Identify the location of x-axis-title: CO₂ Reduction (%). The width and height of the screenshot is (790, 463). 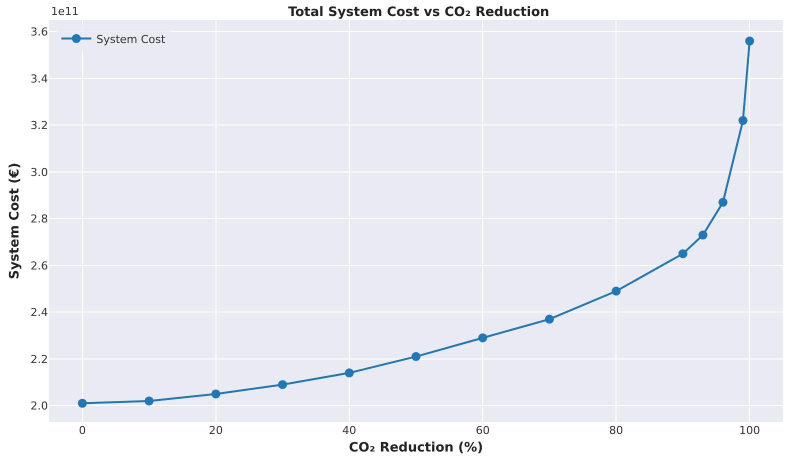
(416, 448).